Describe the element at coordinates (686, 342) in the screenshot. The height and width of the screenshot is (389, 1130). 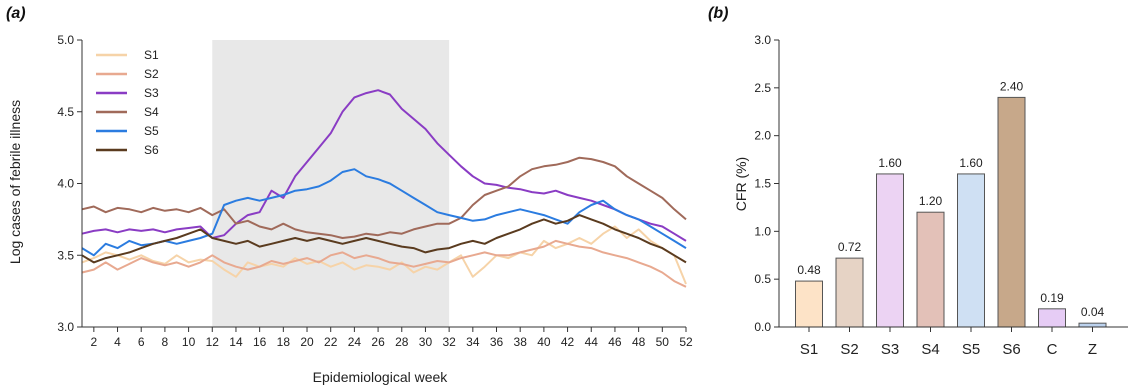
I see `x-tick-label-a: 52` at that location.